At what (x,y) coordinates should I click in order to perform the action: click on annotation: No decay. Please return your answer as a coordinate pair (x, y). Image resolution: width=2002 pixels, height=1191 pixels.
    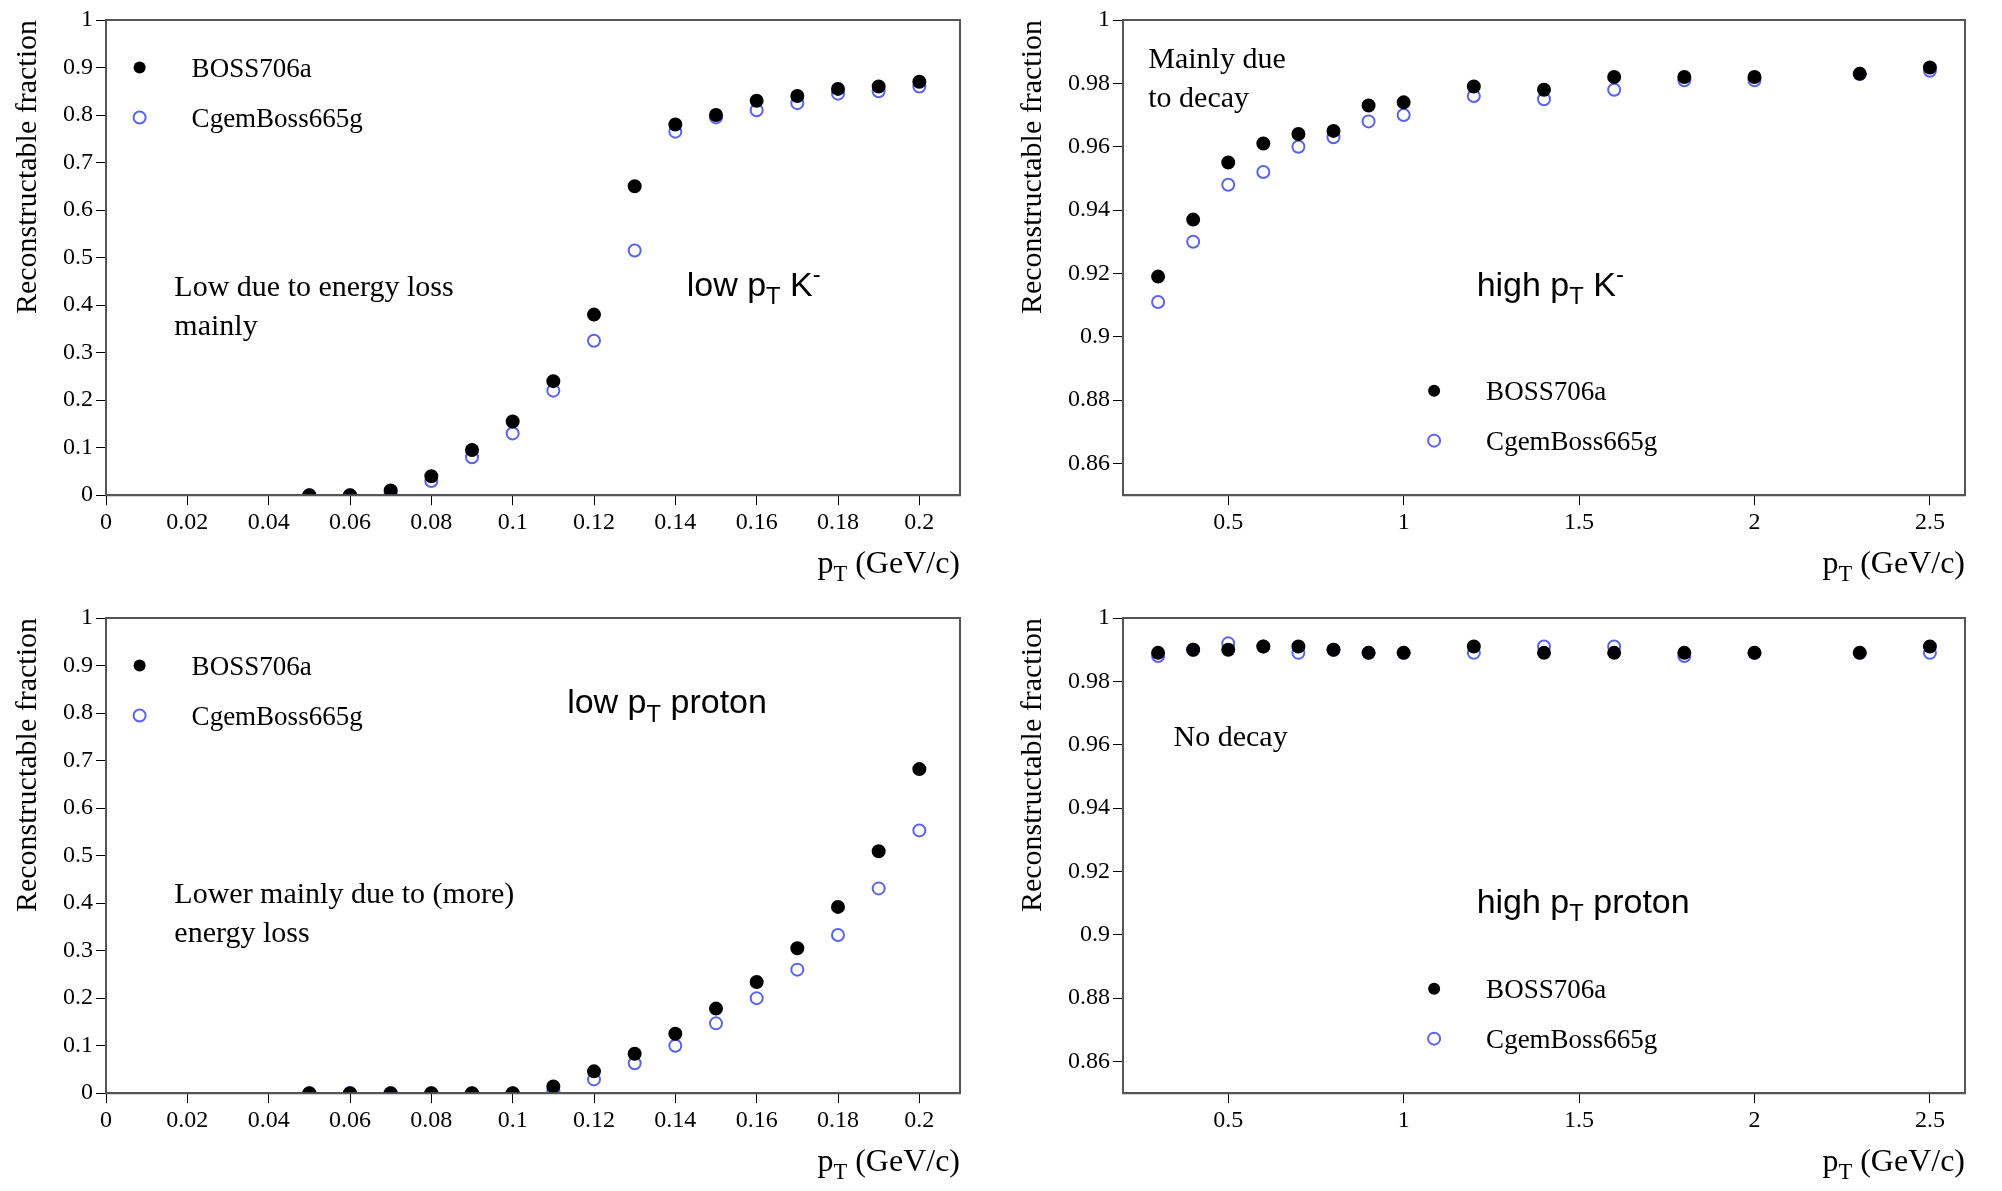
    Looking at the image, I should click on (1230, 736).